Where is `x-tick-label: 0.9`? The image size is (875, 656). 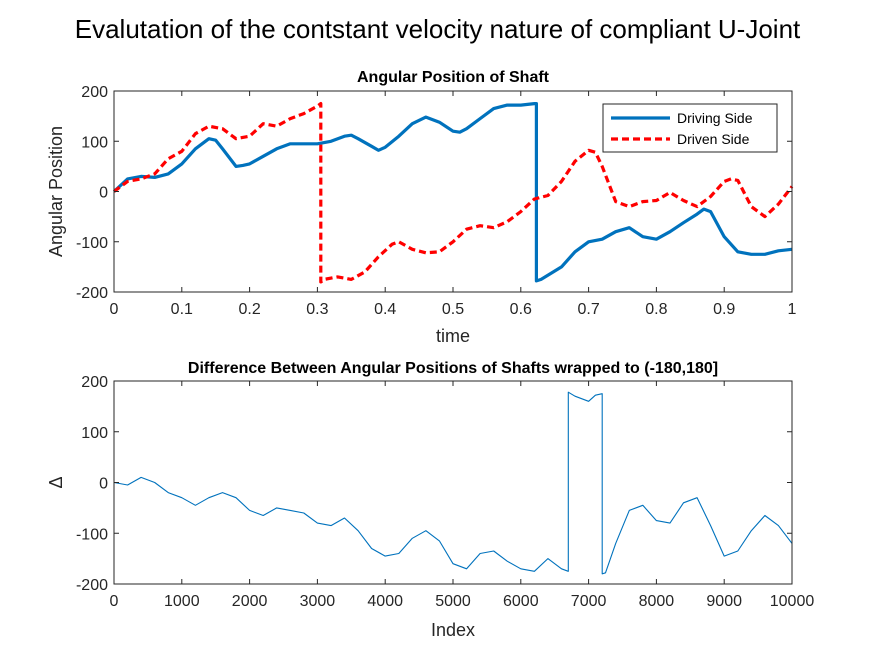
x-tick-label: 0.9 is located at coordinates (724, 309).